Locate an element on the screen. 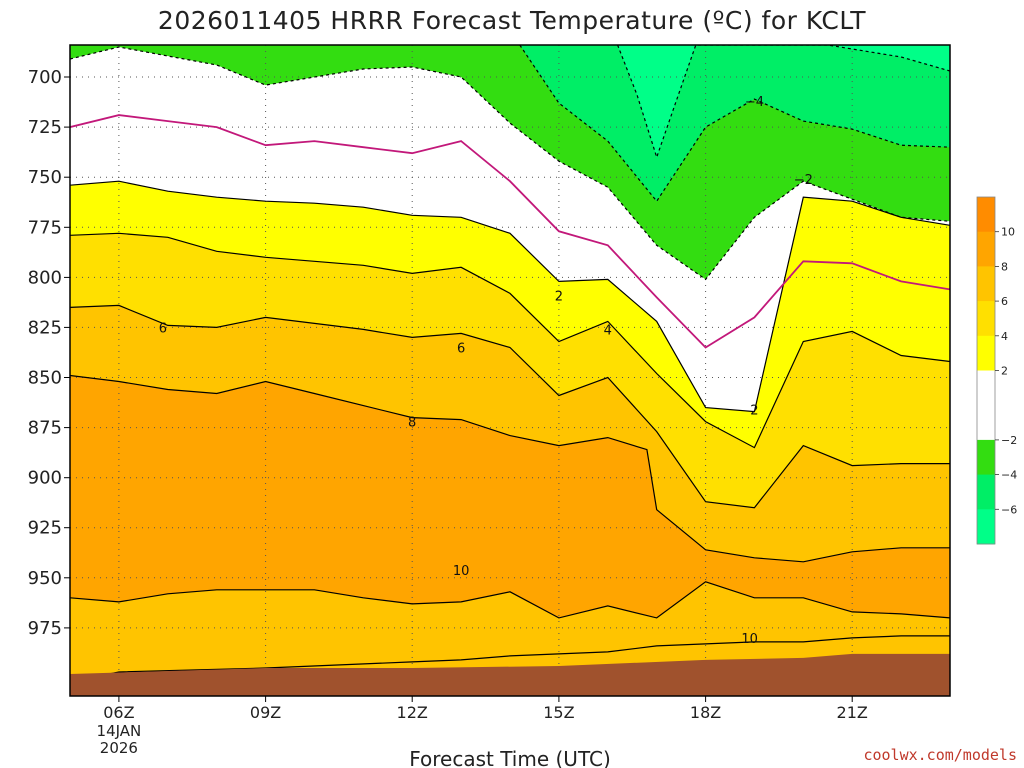 This screenshot has width=1024, height=768. contour-label-9: 10 is located at coordinates (749, 639).